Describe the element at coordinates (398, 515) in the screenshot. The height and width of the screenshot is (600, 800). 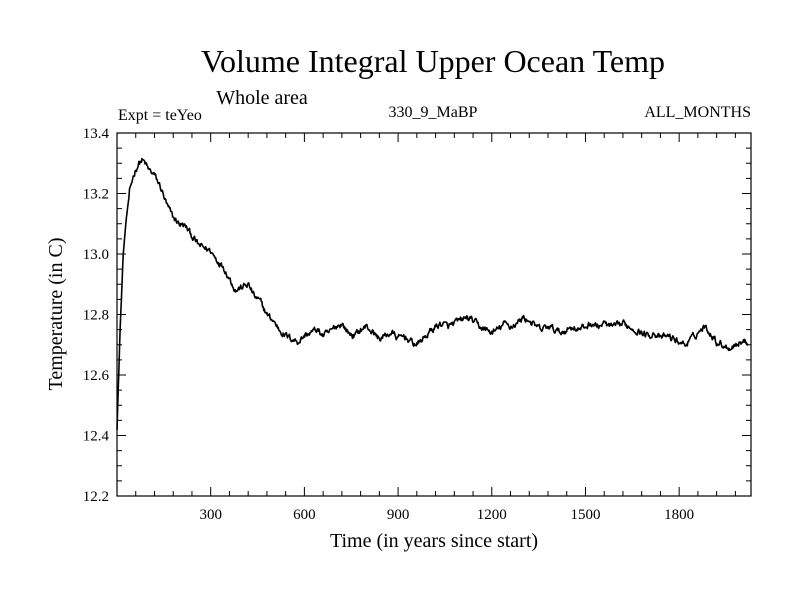
I see `x-tick-label: 900` at that location.